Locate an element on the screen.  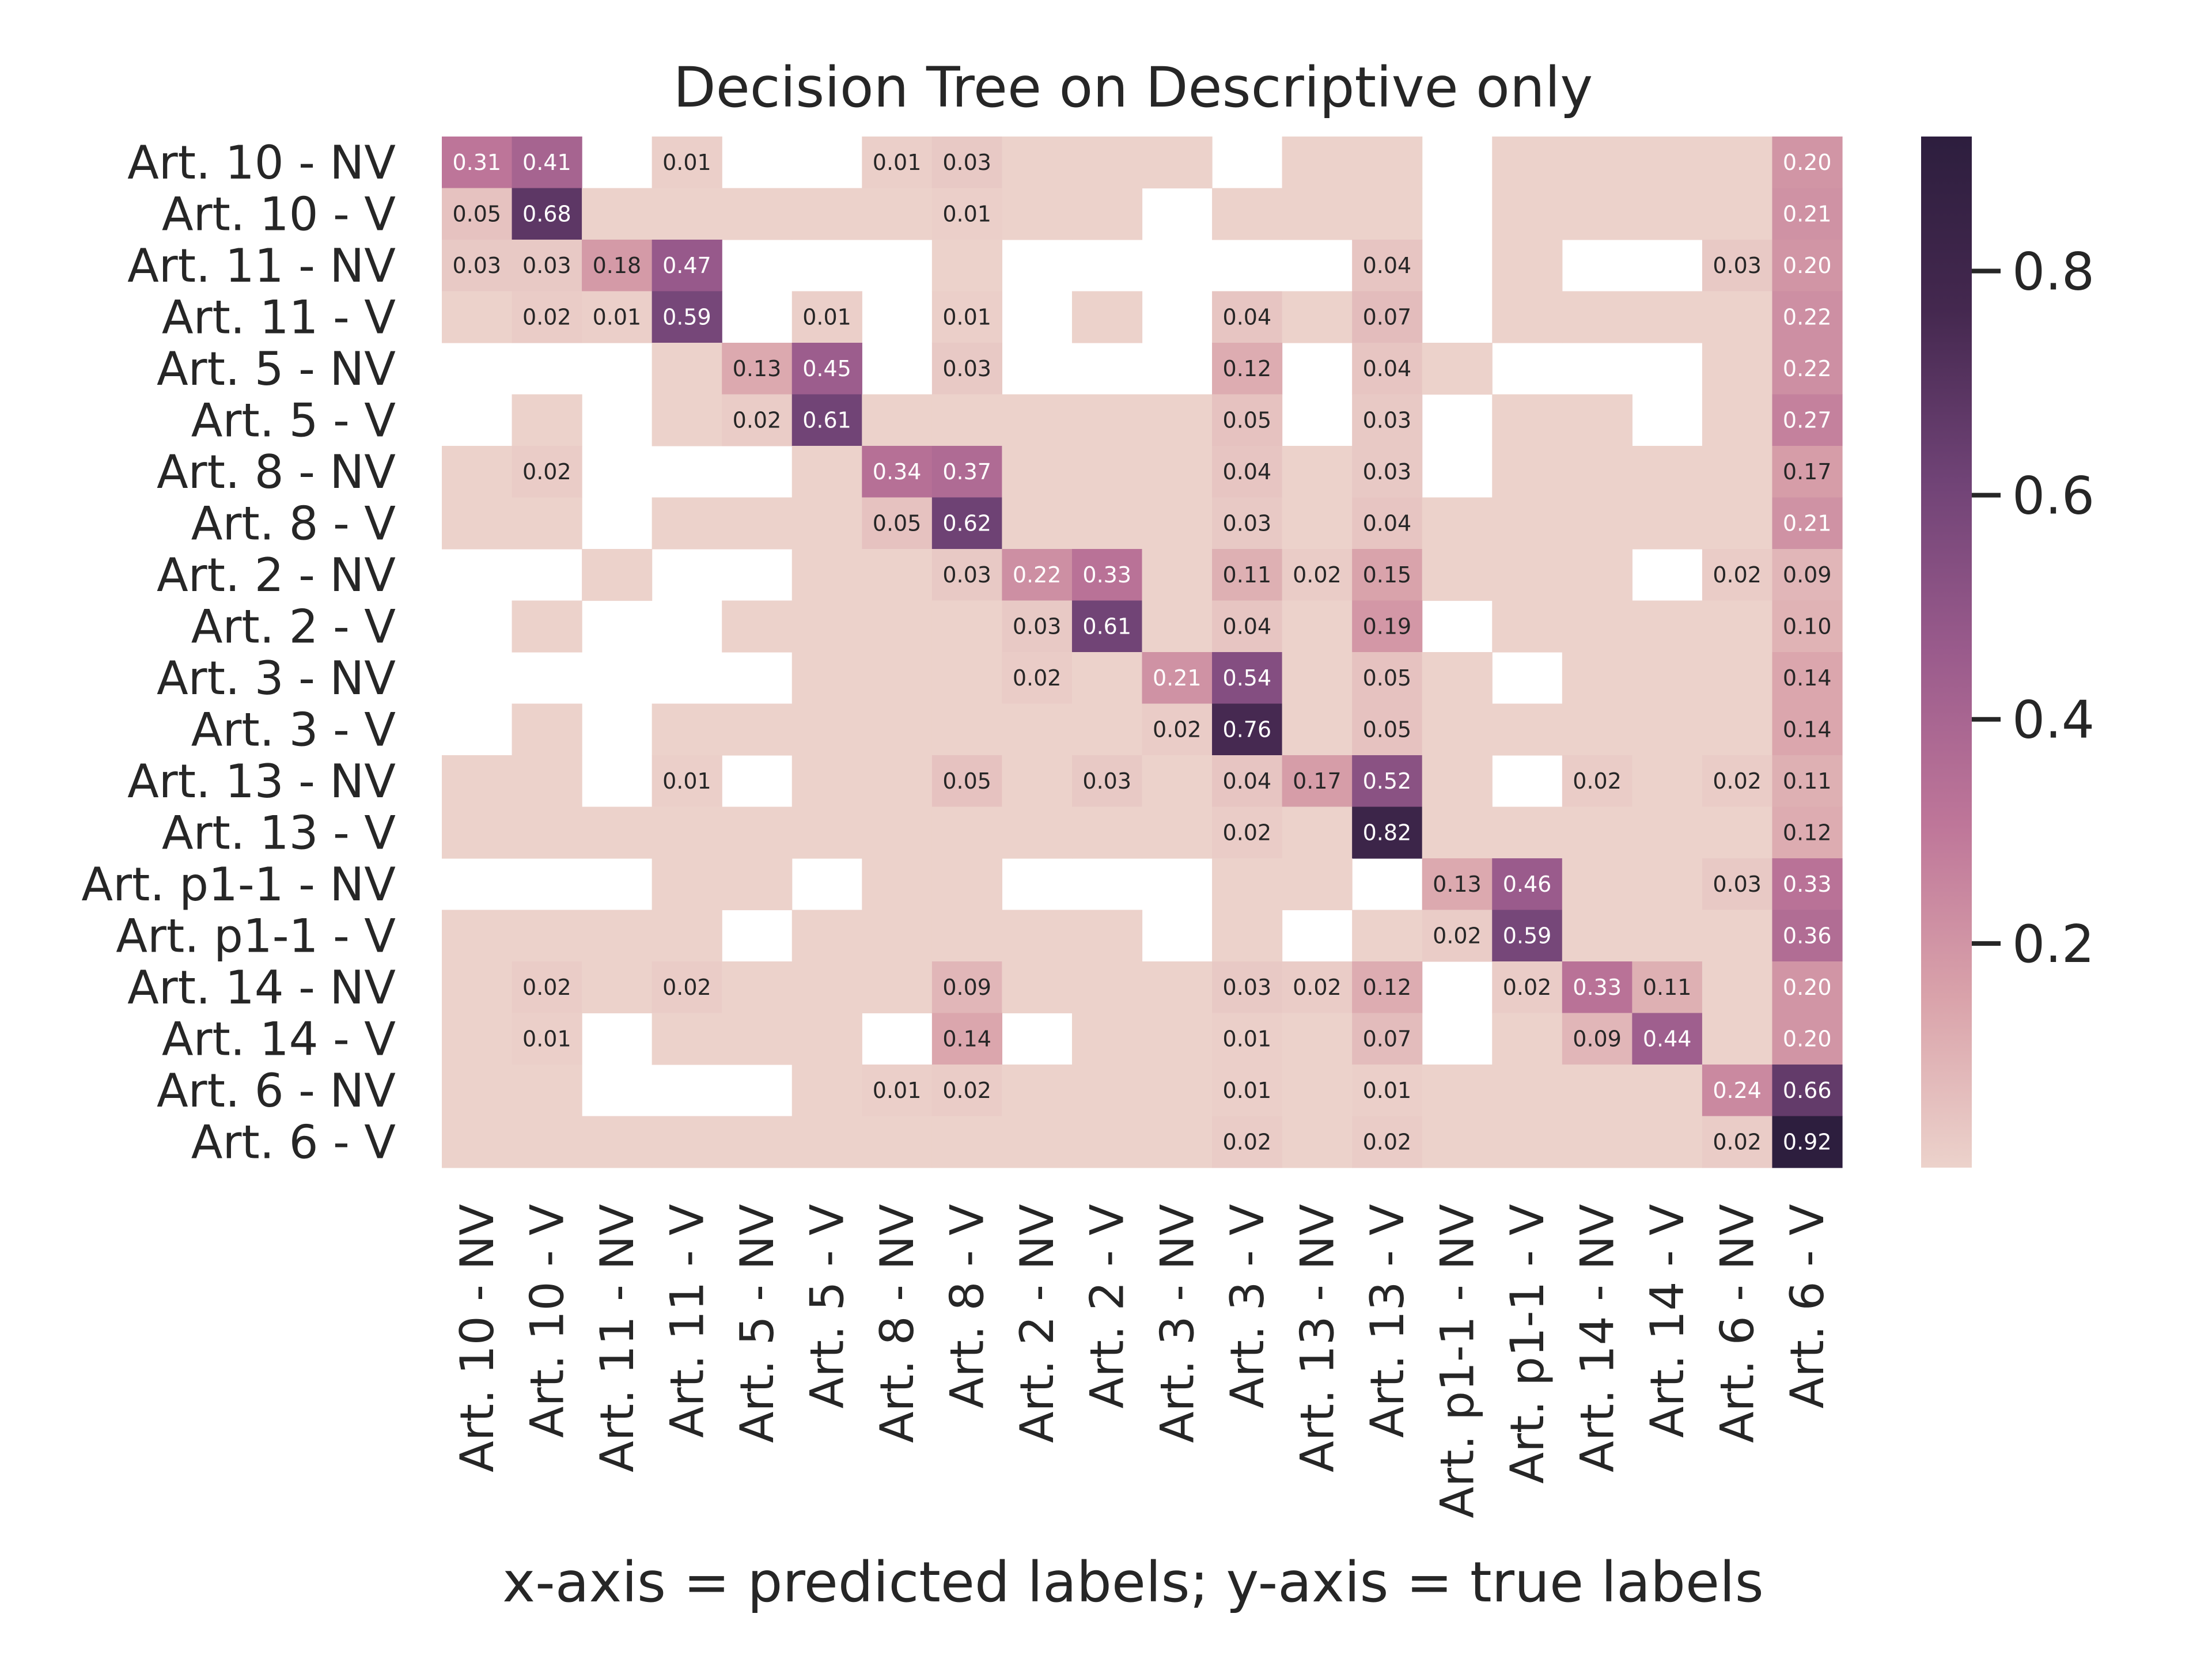
cell-value: 0.82 is located at coordinates (1387, 832).